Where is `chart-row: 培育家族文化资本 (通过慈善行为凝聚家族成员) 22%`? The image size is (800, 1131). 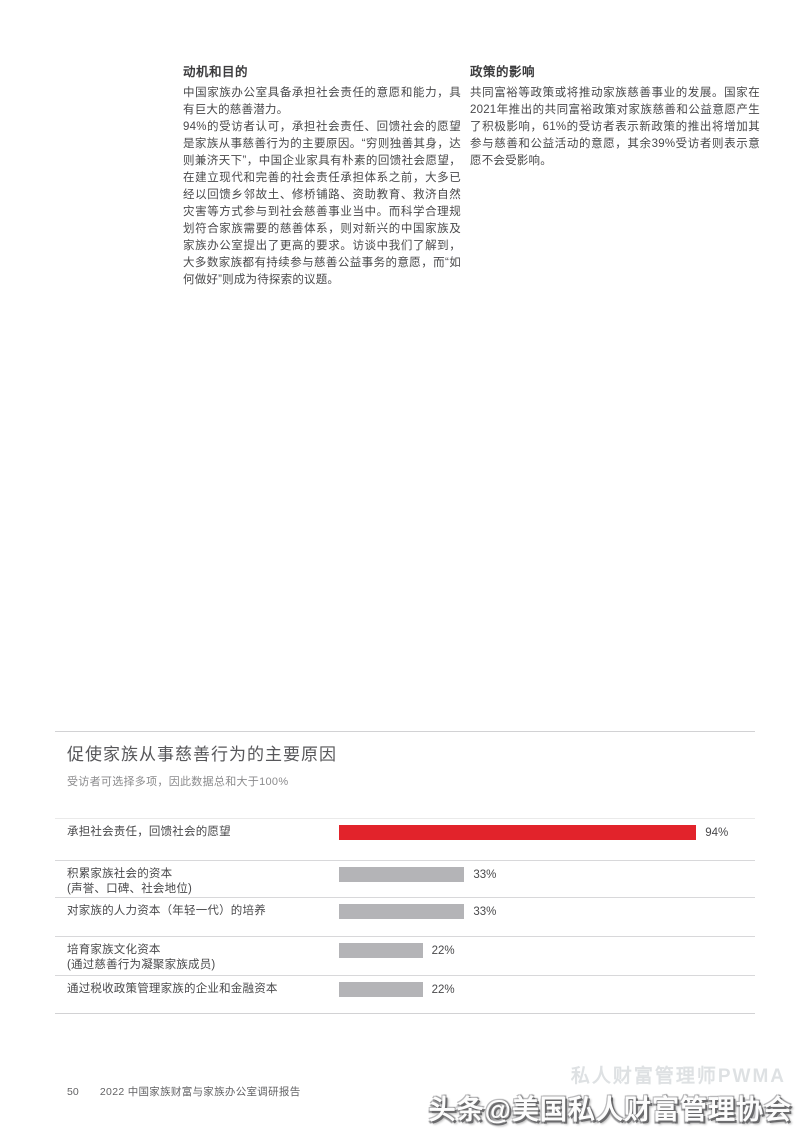
chart-row: 培育家族文化资本 (通过慈善行为凝聚家族成员) 22% is located at coordinates (405, 955).